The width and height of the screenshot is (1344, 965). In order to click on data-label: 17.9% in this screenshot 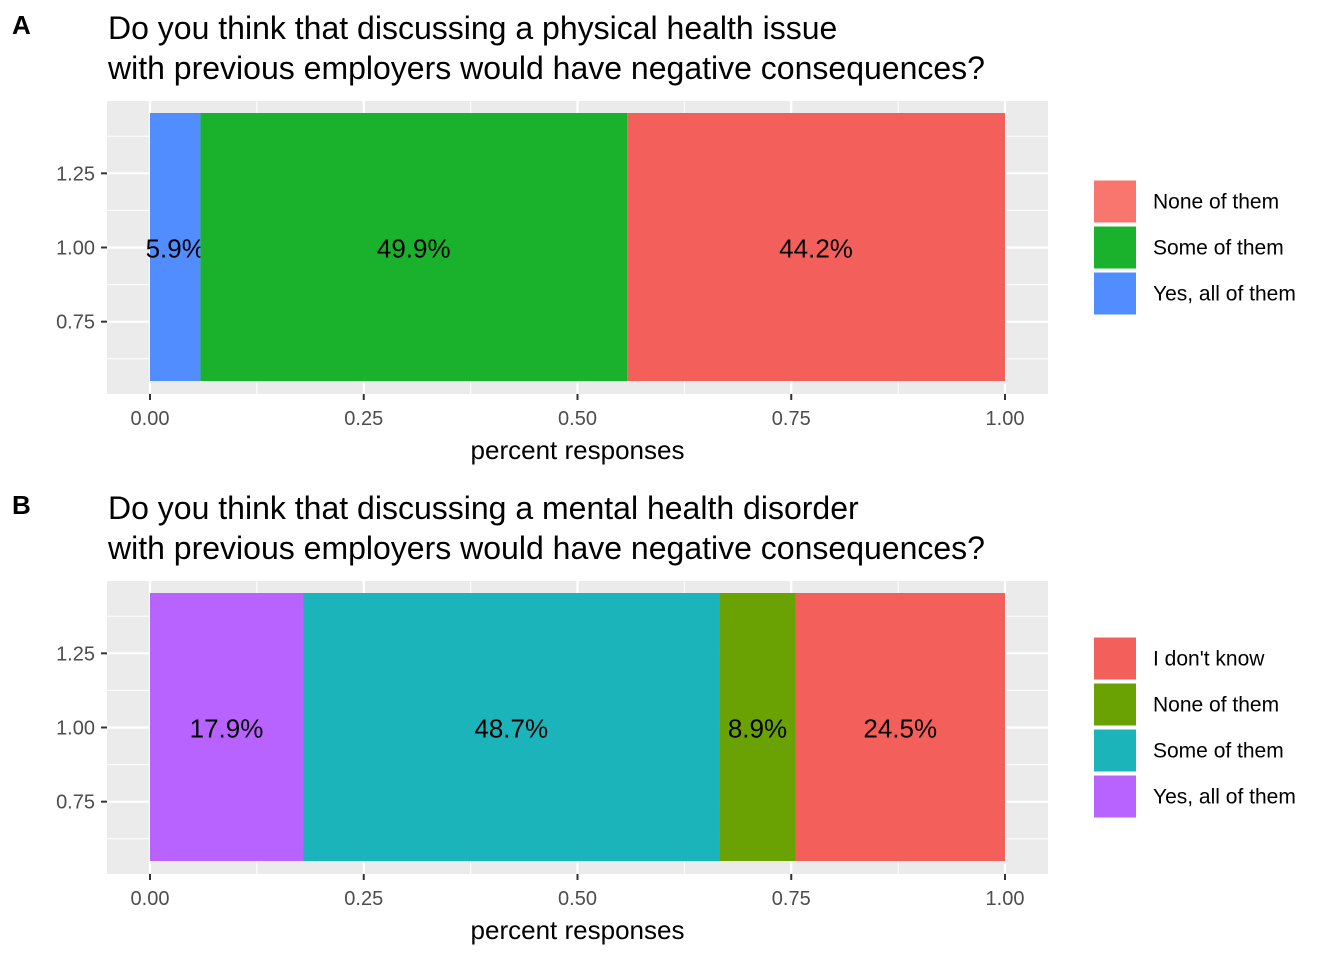, I will do `click(227, 729)`.